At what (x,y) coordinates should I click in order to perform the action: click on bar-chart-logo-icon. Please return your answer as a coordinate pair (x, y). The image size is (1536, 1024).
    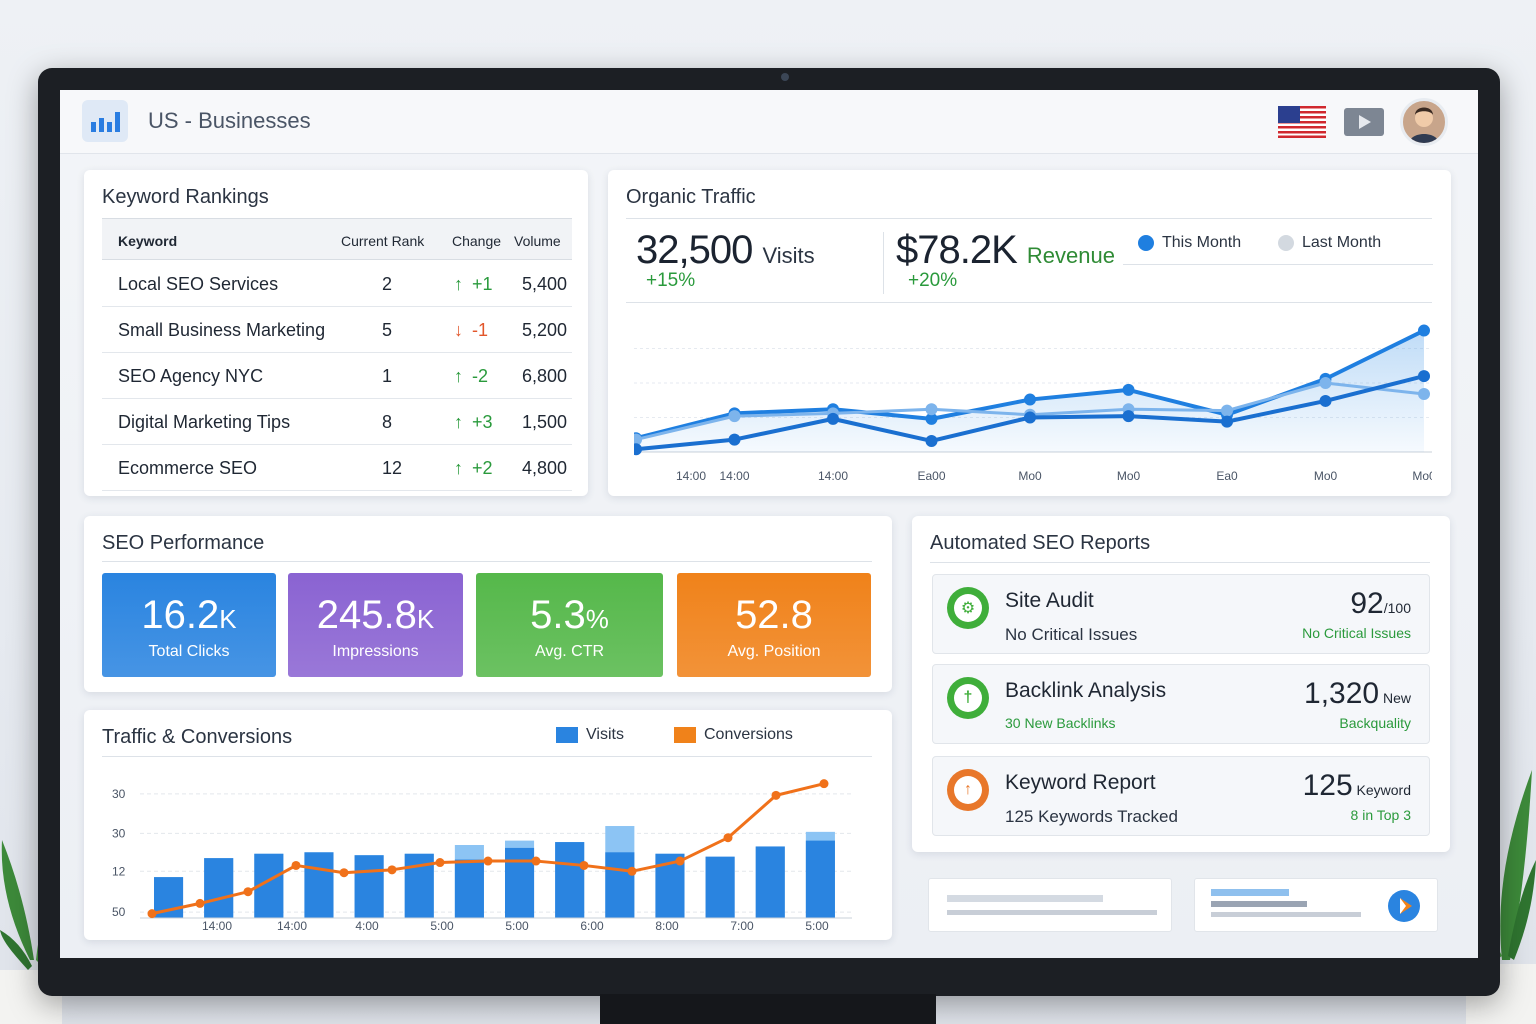
    Looking at the image, I should click on (105, 121).